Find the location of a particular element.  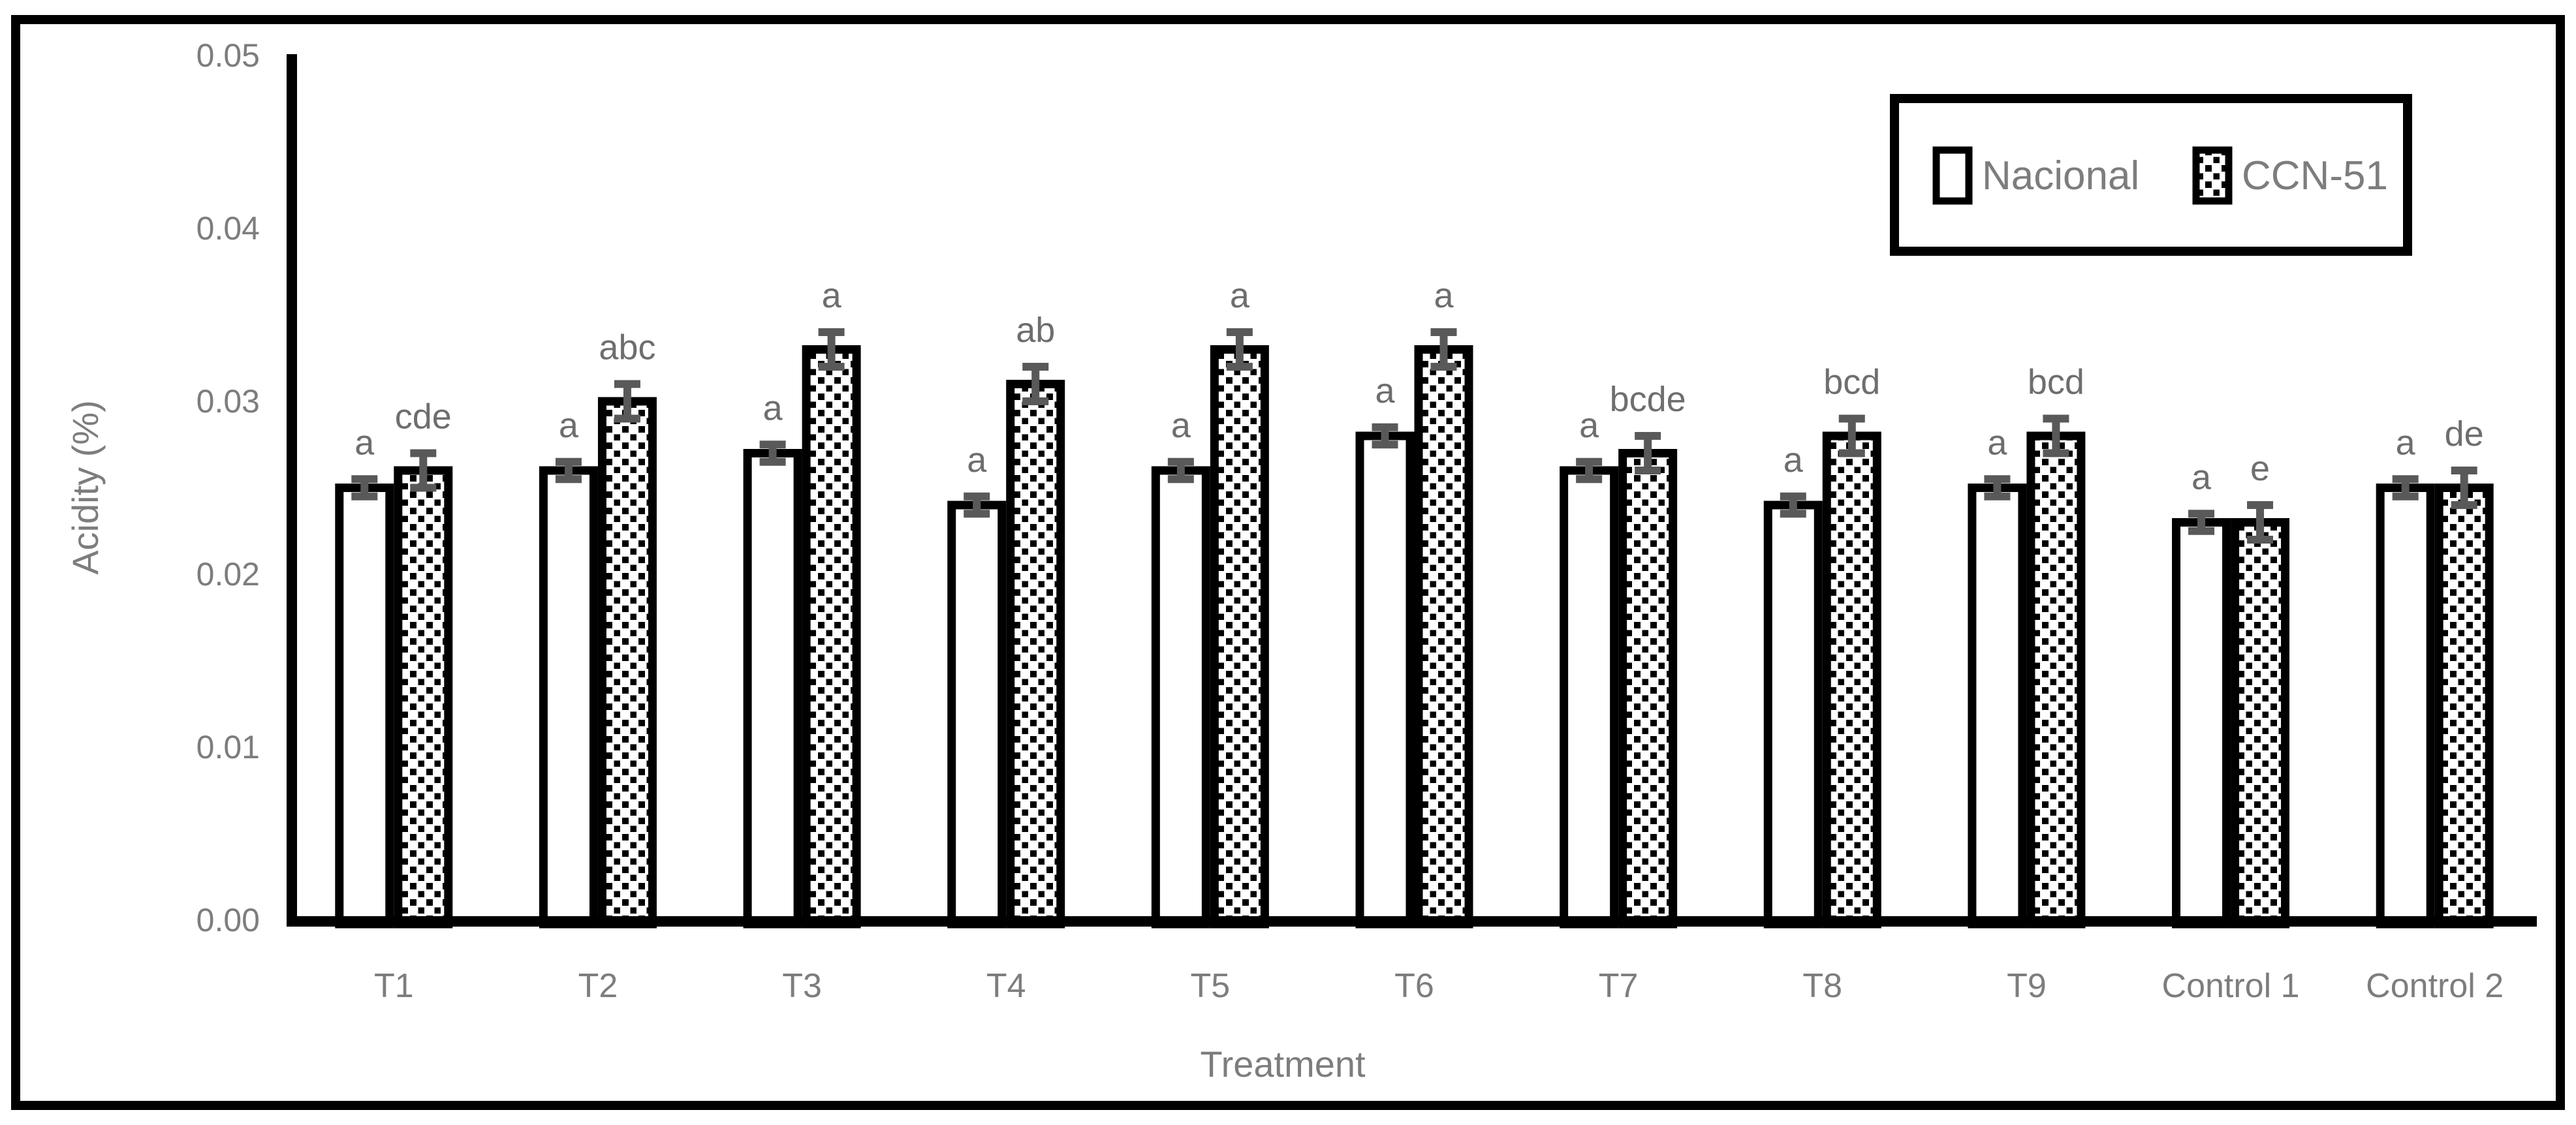

bar-nacional-t2 is located at coordinates (568, 697).